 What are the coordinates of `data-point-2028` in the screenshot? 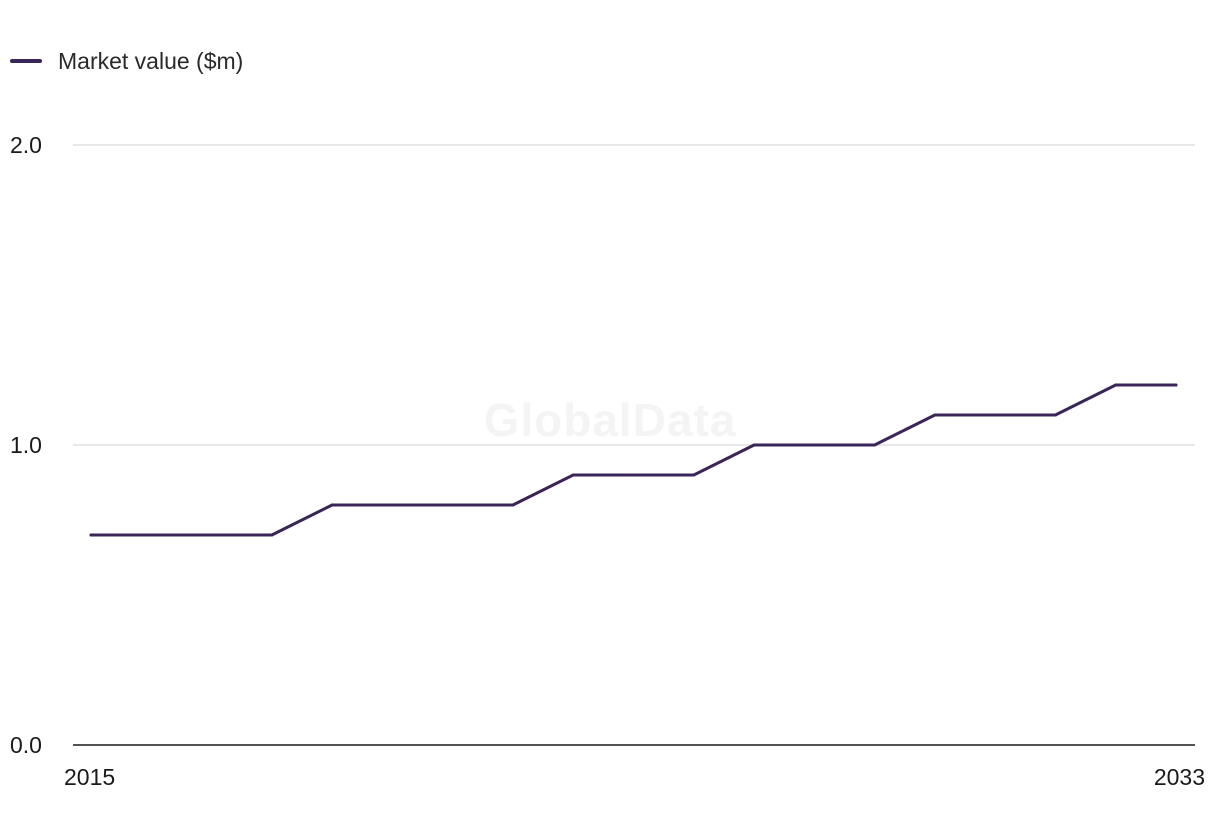 It's located at (875, 445).